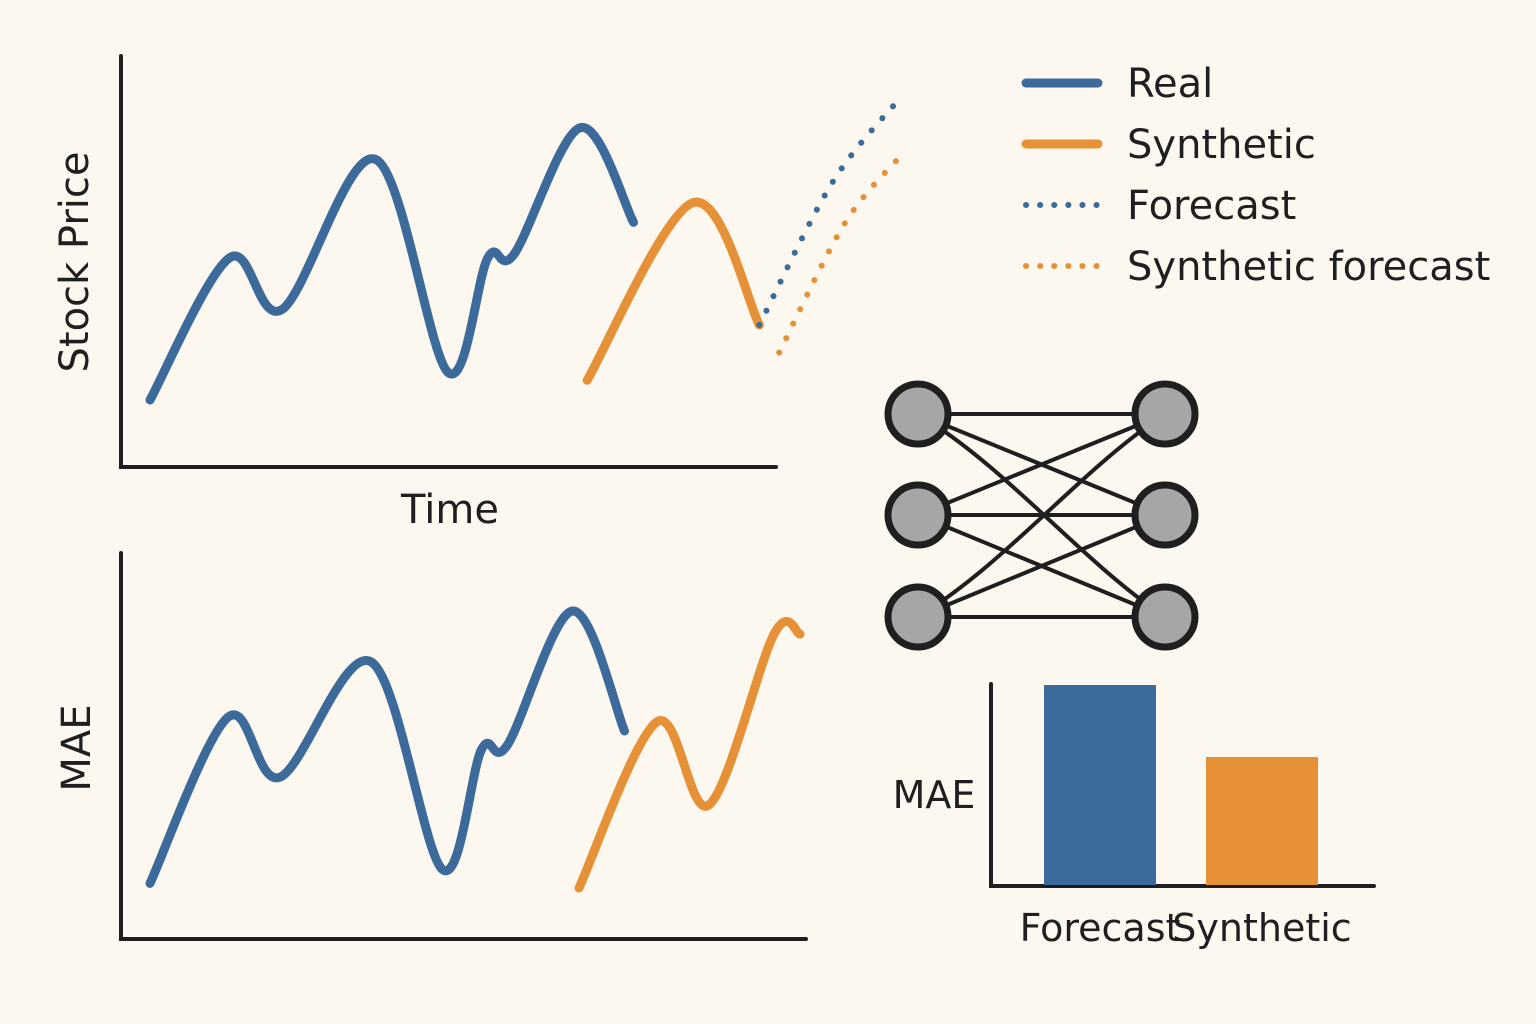 The width and height of the screenshot is (1536, 1024). What do you see at coordinates (1308, 267) in the screenshot?
I see `legend-label: Synthetic forecast` at bounding box center [1308, 267].